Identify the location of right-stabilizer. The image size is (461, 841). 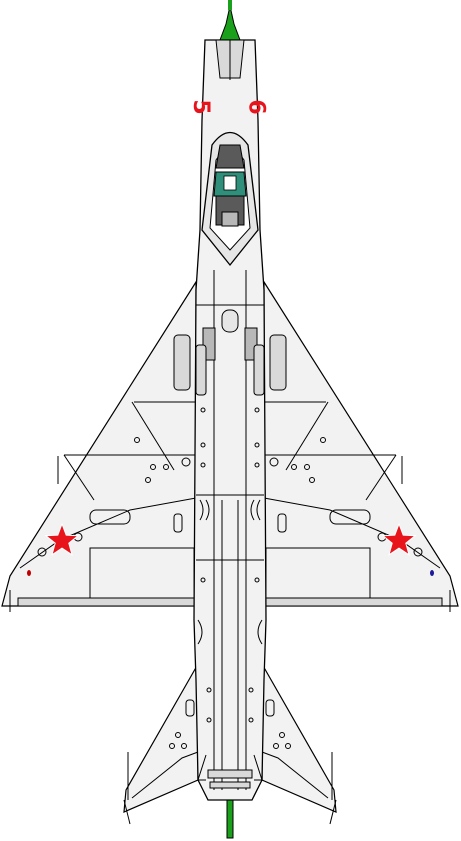
(299, 743).